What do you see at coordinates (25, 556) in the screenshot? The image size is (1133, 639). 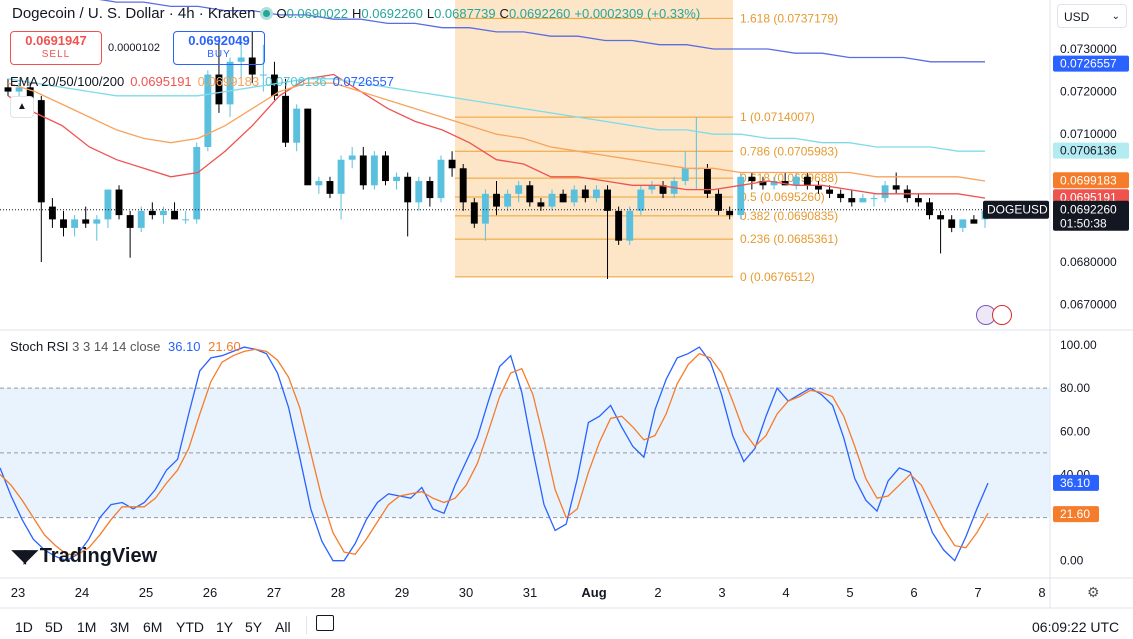 I see `tradingview-logo-icon: ◥◤` at bounding box center [25, 556].